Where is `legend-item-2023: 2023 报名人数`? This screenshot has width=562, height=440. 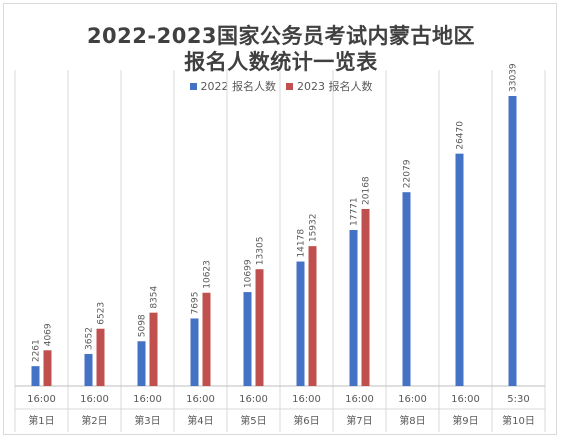 legend-item-2023: 2023 报名人数 is located at coordinates (329, 86).